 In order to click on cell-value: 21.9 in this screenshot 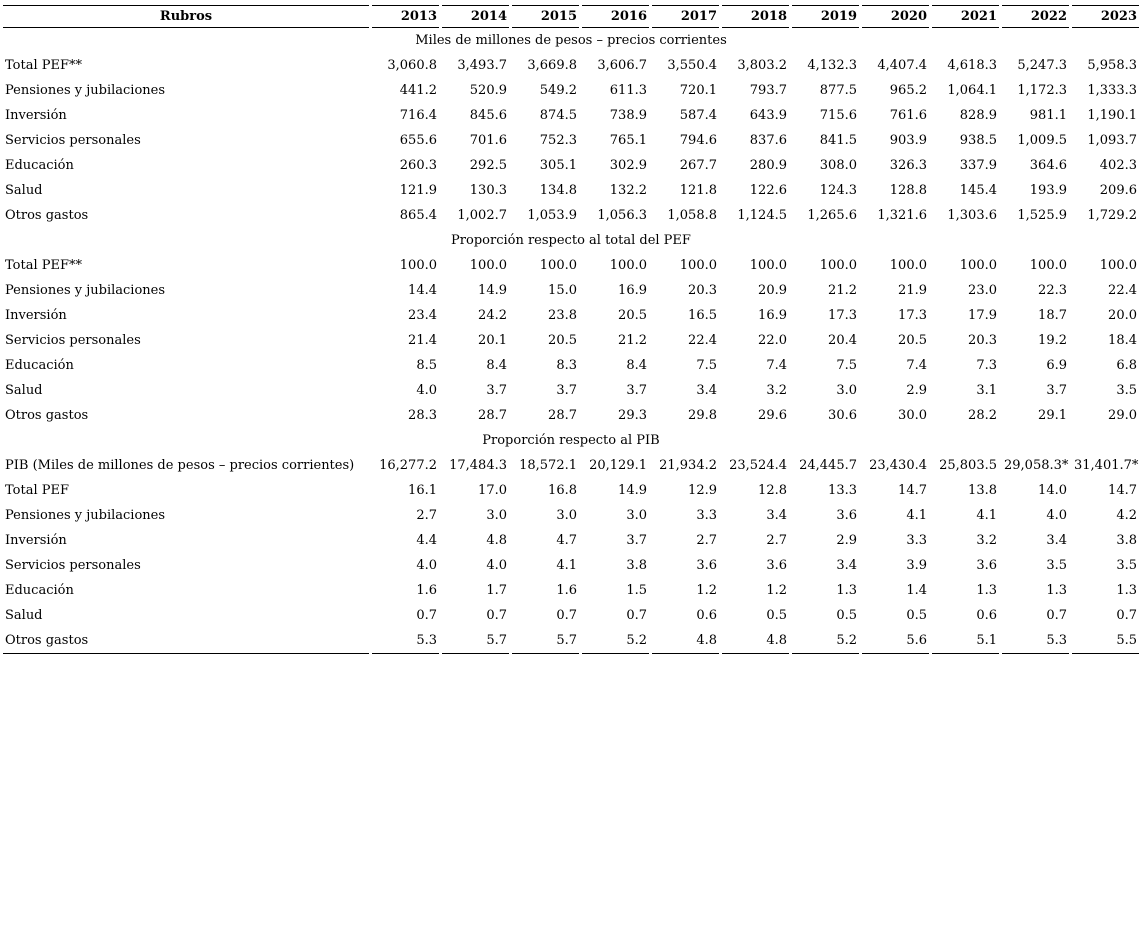, I will do `click(912, 290)`.